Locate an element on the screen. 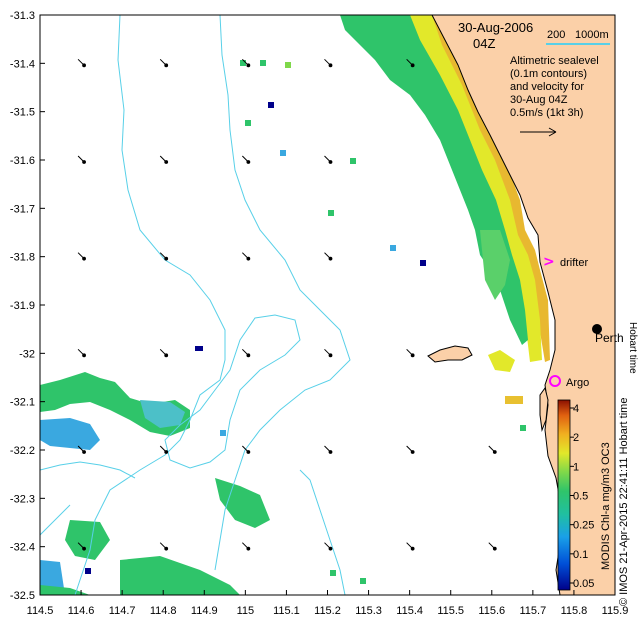 The image size is (640, 630). legend-line-1: Altimetric sealevel is located at coordinates (554, 61).